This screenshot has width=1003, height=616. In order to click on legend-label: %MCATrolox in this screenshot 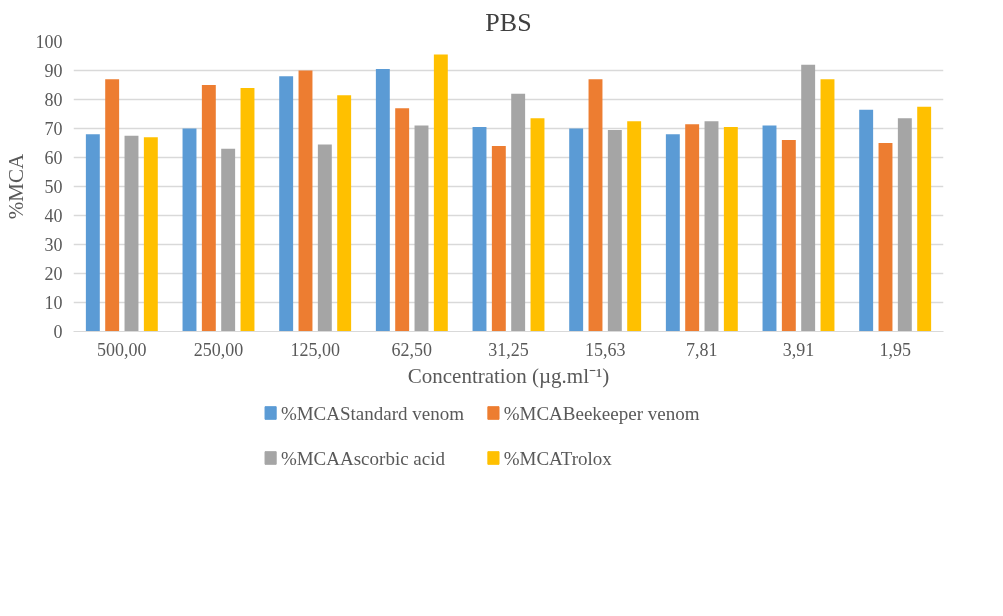, I will do `click(558, 458)`.